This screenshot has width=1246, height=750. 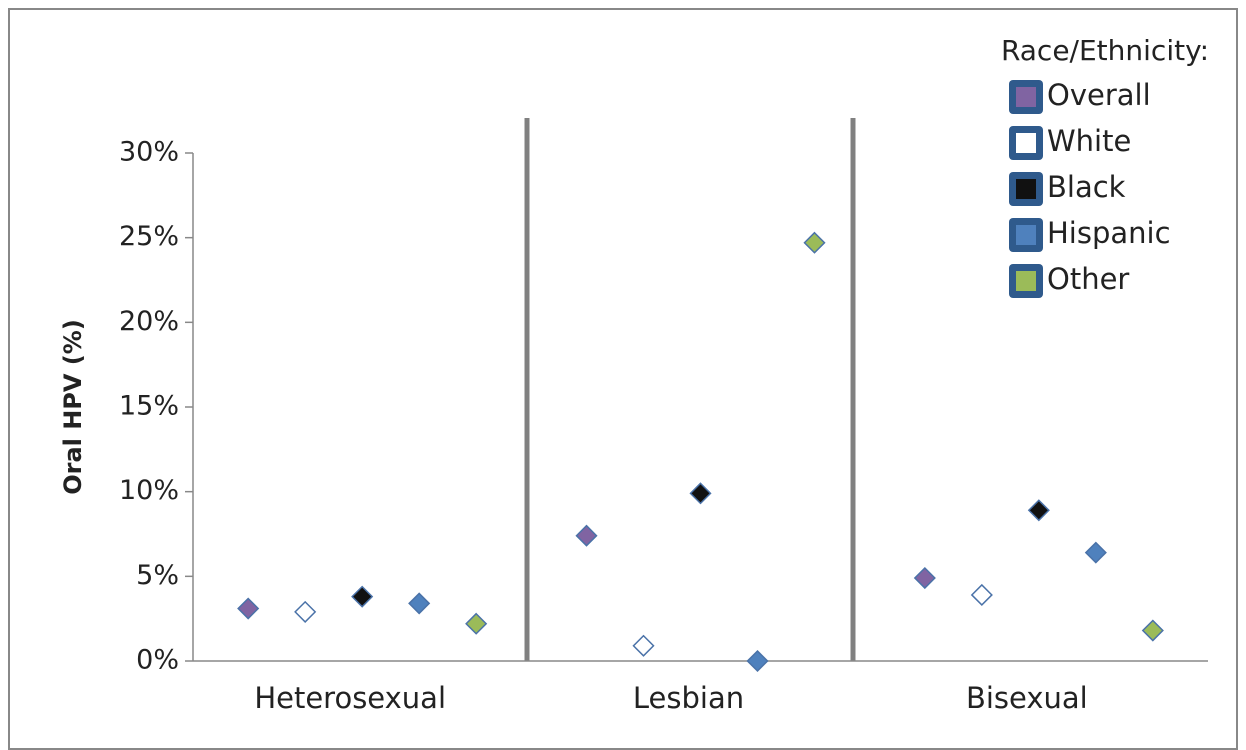 I want to click on y-tick-label: 10%, so click(x=149, y=490).